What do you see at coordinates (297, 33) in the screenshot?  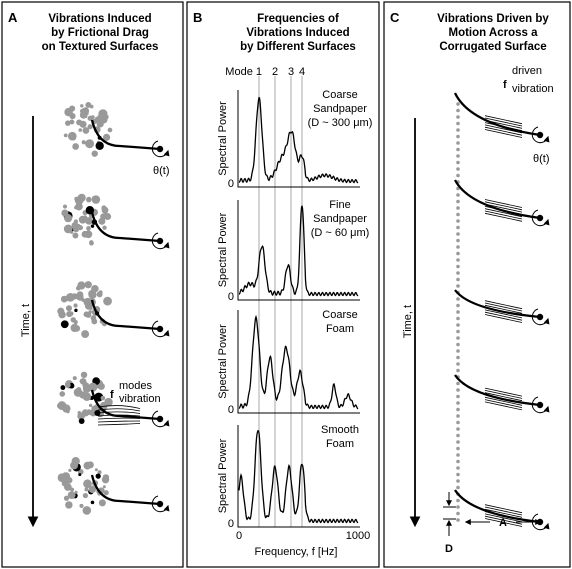 I see `panel-title: Vibrations Induced` at bounding box center [297, 33].